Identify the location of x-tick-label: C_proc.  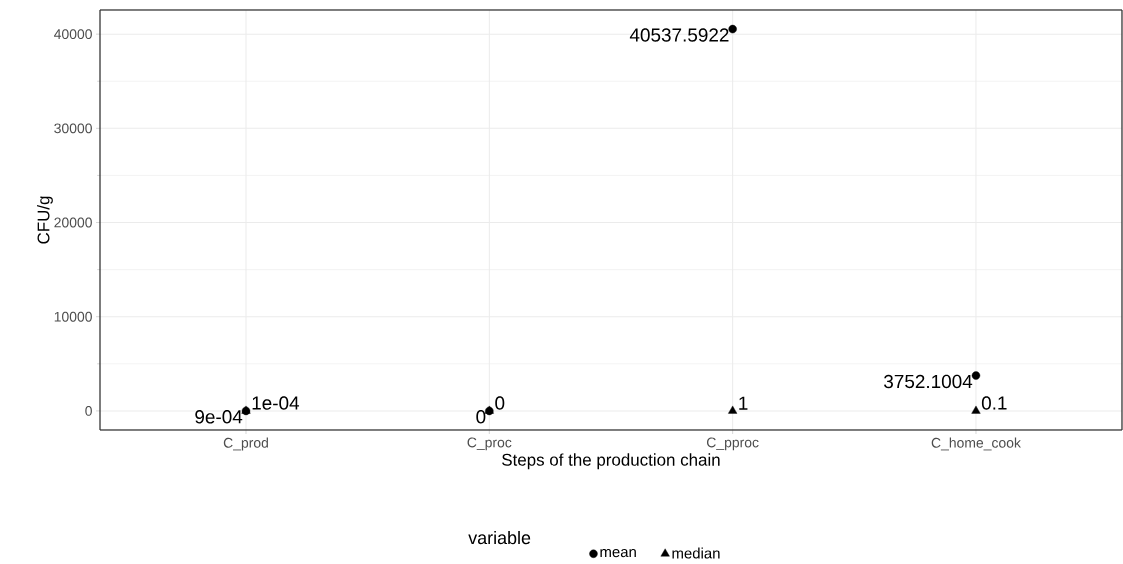
(489, 444).